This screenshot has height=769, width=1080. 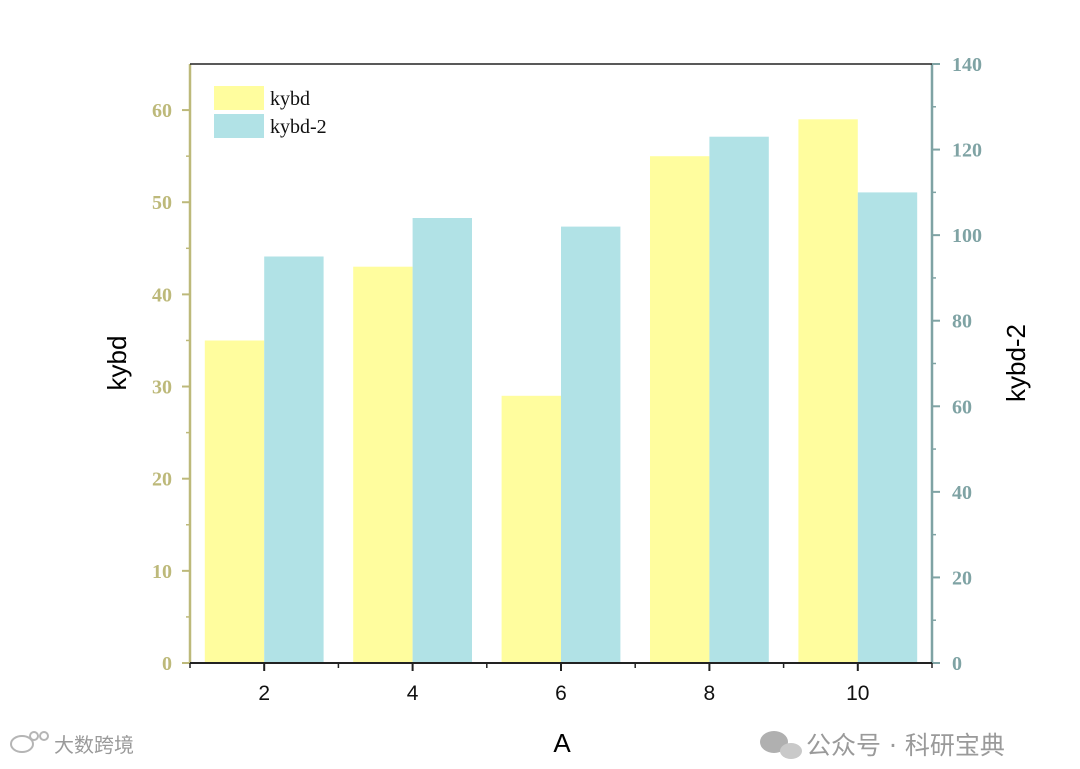 I want to click on watermark-left: 大数跨境, so click(x=72, y=744).